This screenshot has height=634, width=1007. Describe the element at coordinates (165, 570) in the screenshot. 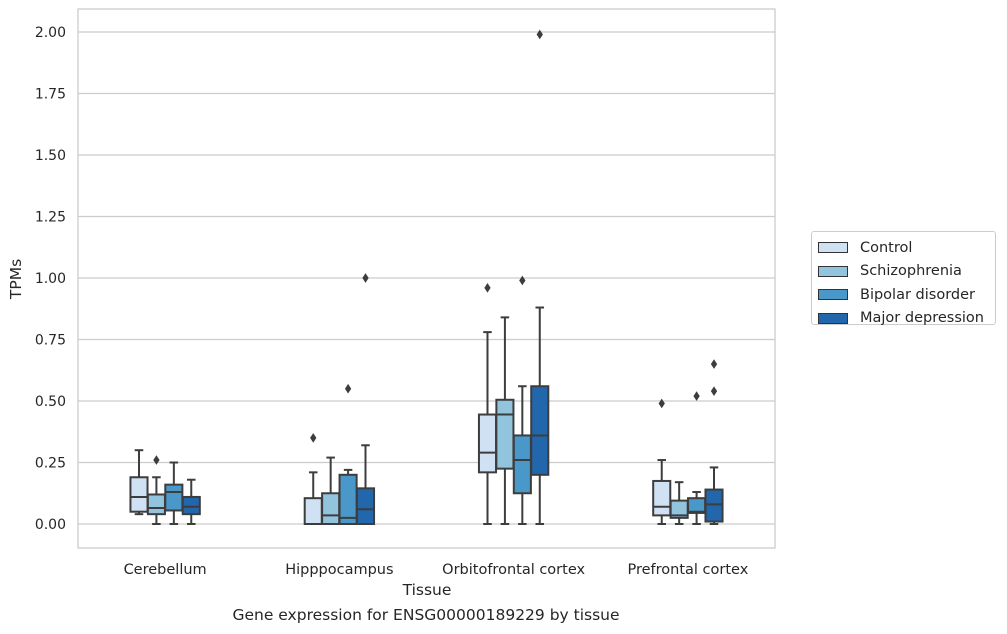

I see `x-tick-label: Cerebellum` at that location.